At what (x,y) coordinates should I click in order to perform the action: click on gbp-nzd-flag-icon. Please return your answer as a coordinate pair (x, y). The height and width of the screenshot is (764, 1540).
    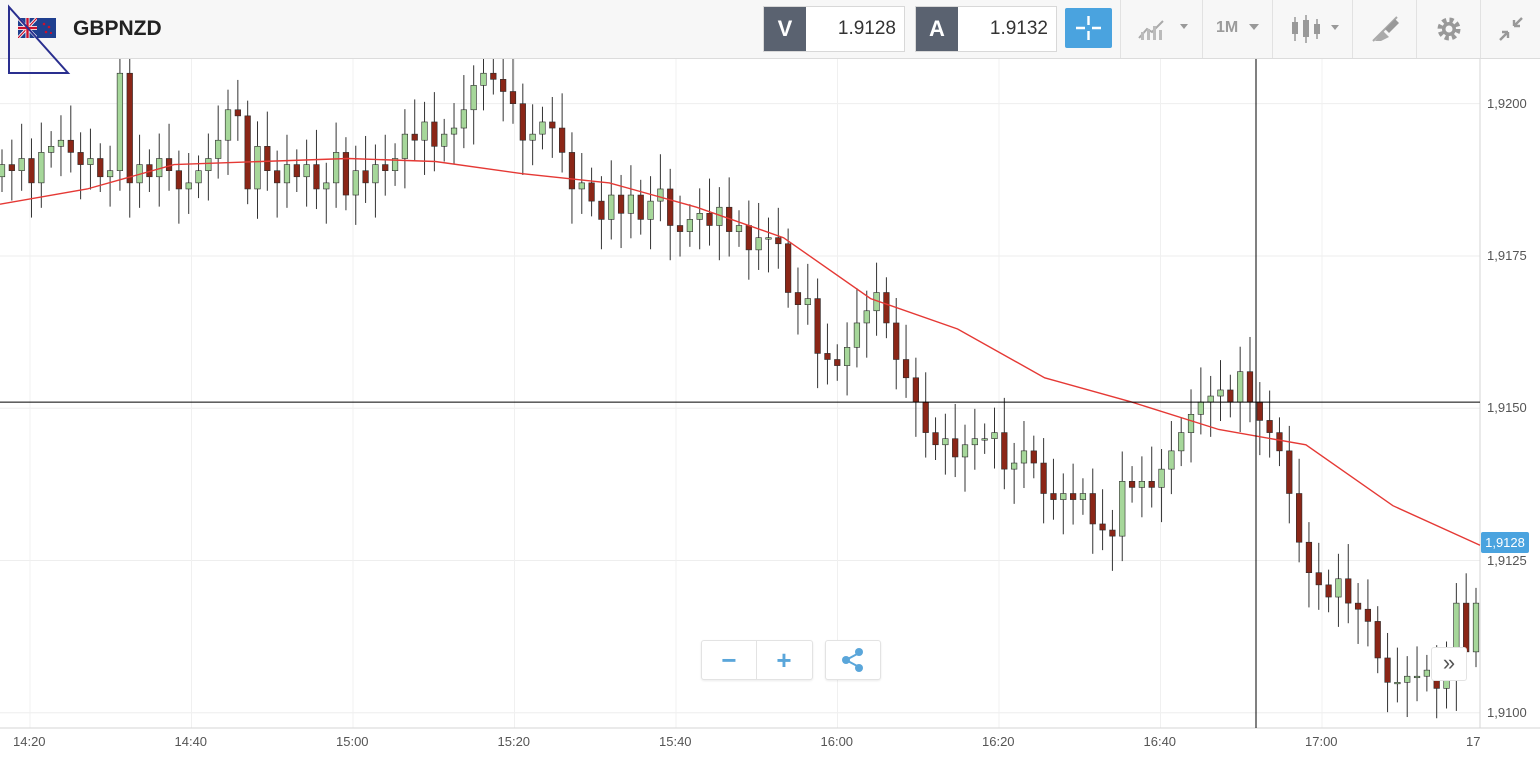
    Looking at the image, I should click on (37, 28).